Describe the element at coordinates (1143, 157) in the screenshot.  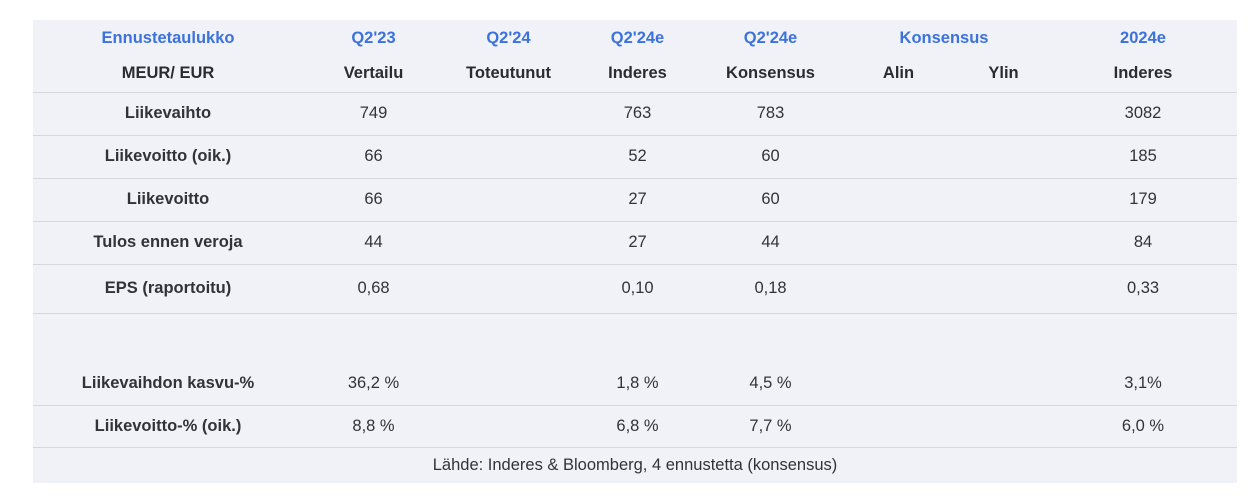
I see `cell-value: 185` at that location.